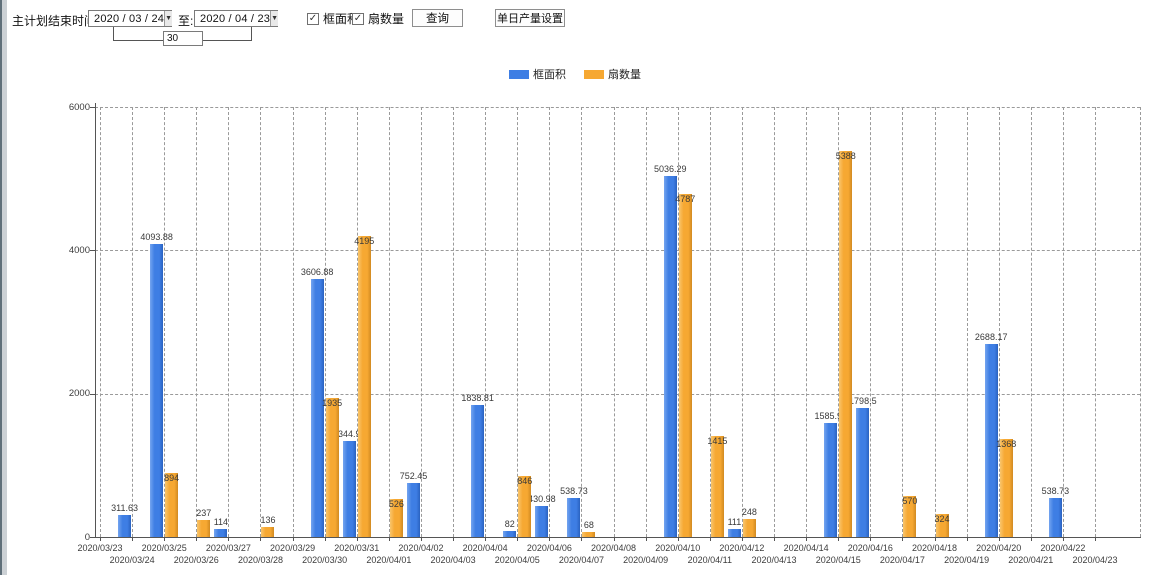 This screenshot has height=575, width=1150. I want to click on legend-frame-area: 框面积, so click(537, 74).